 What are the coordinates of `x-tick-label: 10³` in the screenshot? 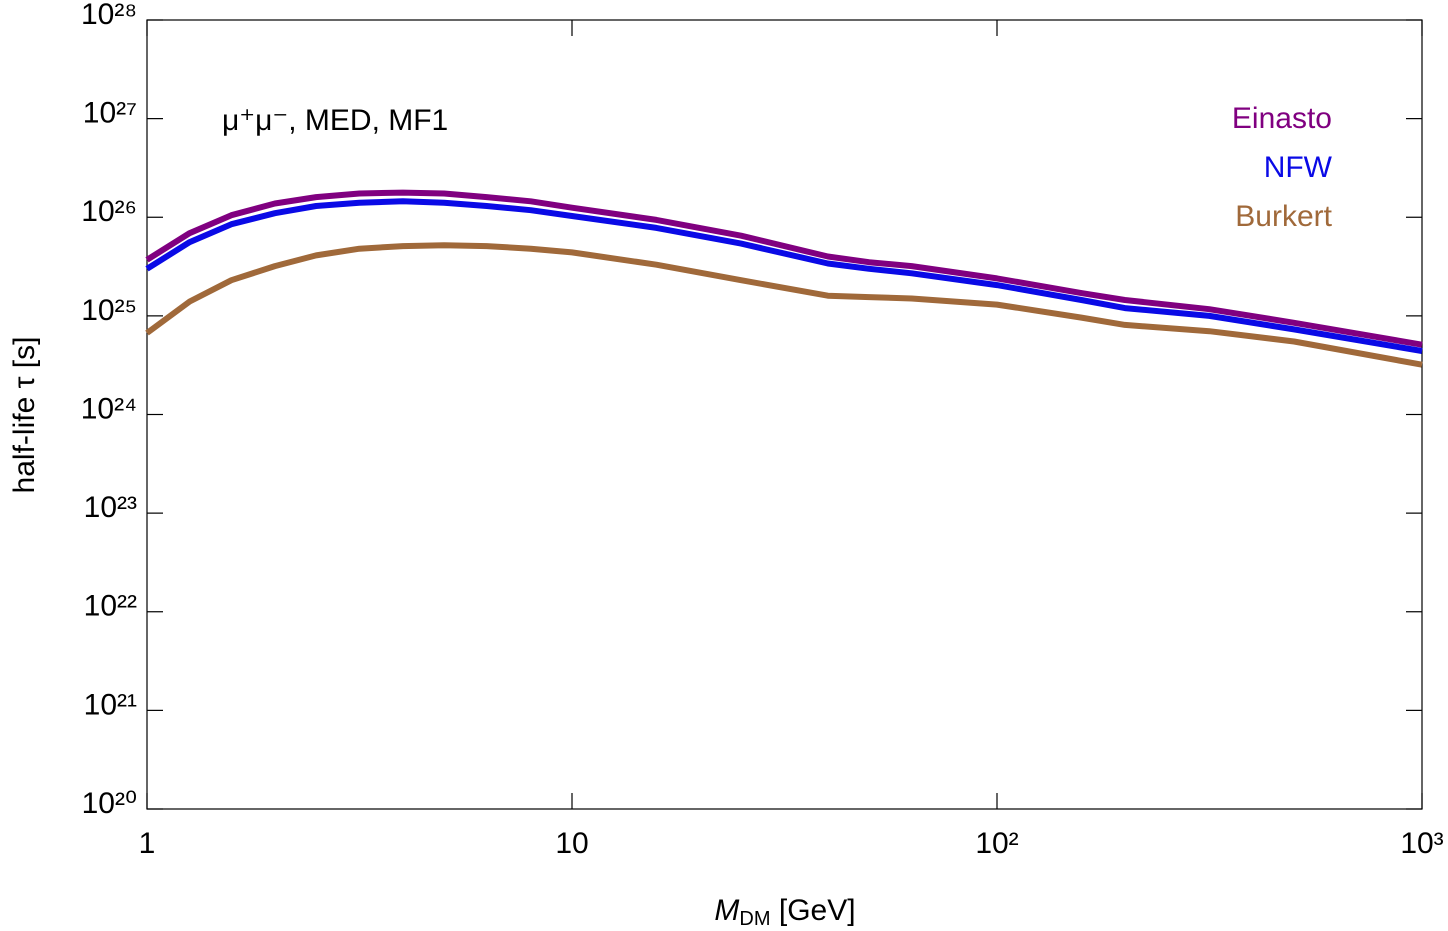 It's located at (1421, 843).